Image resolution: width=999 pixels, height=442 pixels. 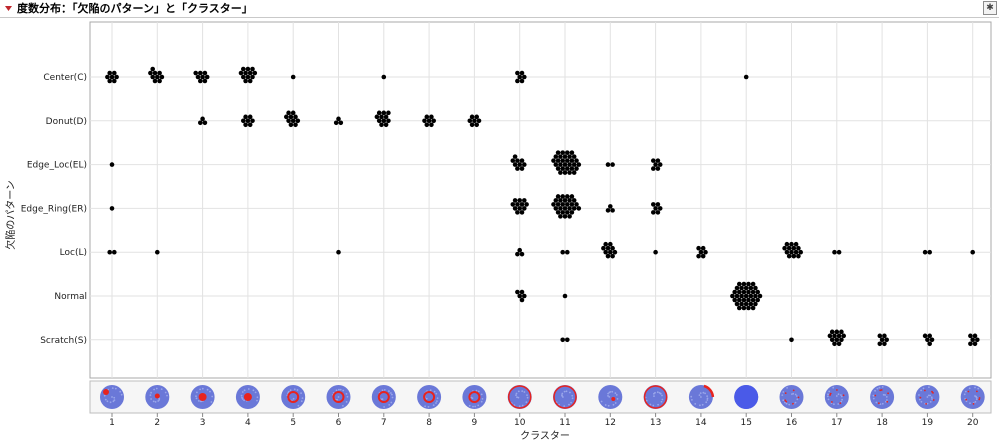 What do you see at coordinates (990, 8) in the screenshot?
I see `pin-icon: ✱` at bounding box center [990, 8].